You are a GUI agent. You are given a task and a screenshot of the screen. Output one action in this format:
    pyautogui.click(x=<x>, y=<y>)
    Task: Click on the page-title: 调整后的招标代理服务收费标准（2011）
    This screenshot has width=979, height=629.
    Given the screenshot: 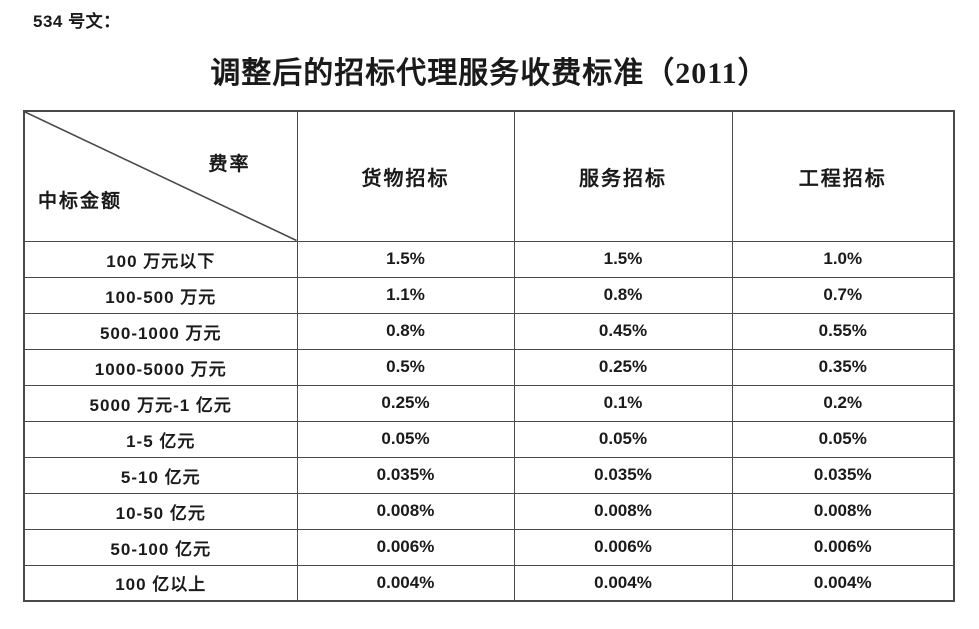 What is the action you would take?
    pyautogui.click(x=489, y=73)
    